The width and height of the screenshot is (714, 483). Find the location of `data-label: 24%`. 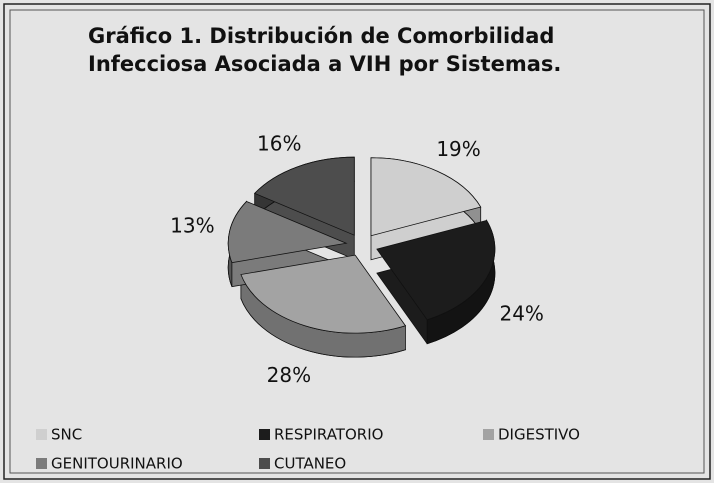

data-label: 24% is located at coordinates (521, 314).